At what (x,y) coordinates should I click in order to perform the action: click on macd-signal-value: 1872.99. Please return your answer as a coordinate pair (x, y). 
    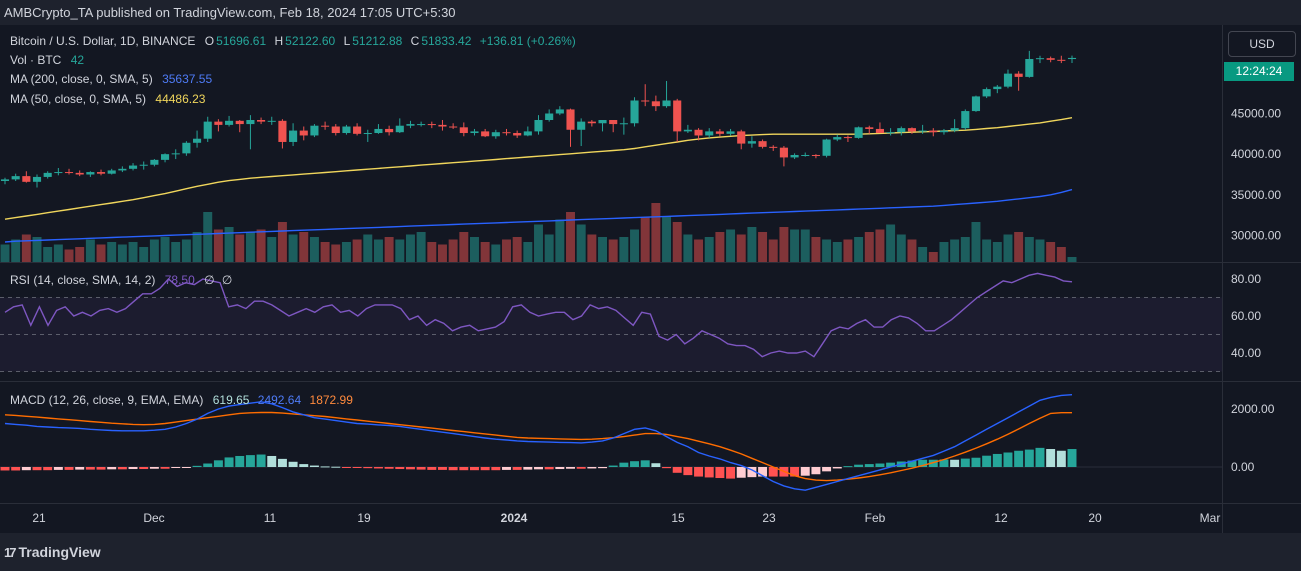
    Looking at the image, I should click on (331, 400).